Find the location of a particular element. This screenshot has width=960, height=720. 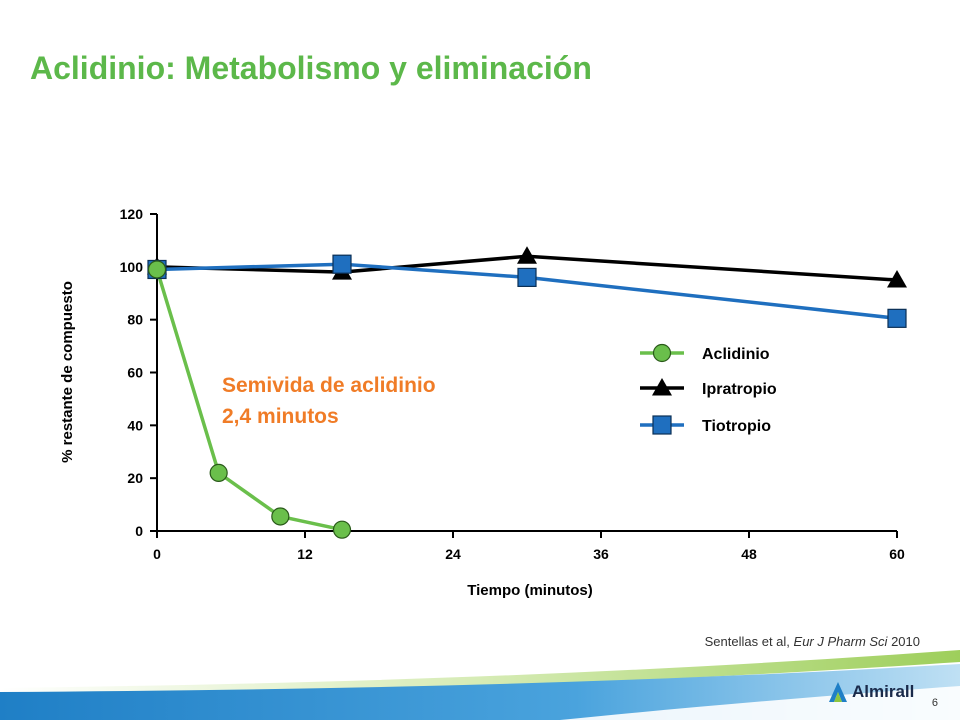

y-tick-label: 100 is located at coordinates (132, 267).